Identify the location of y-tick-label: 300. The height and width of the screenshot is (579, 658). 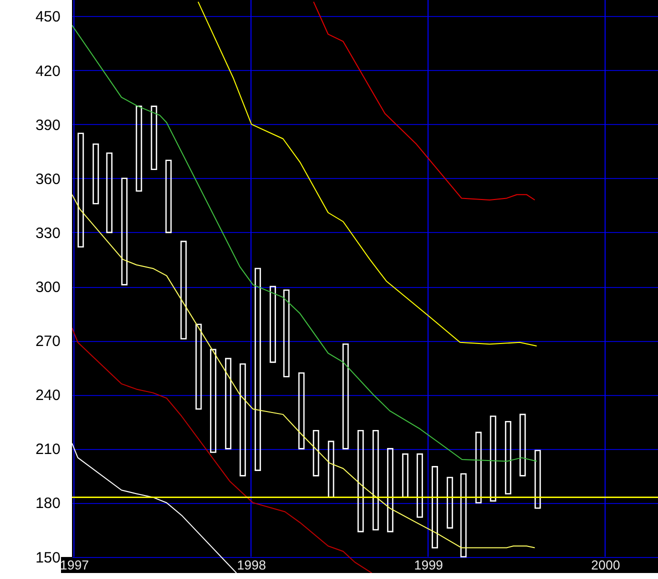
(47, 287).